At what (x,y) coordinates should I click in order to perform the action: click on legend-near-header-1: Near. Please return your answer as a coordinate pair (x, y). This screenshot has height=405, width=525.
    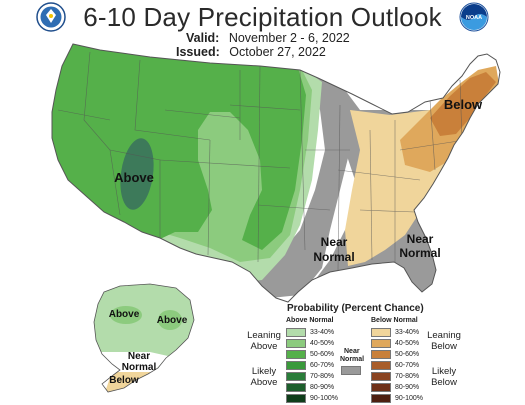
    Looking at the image, I should click on (352, 351).